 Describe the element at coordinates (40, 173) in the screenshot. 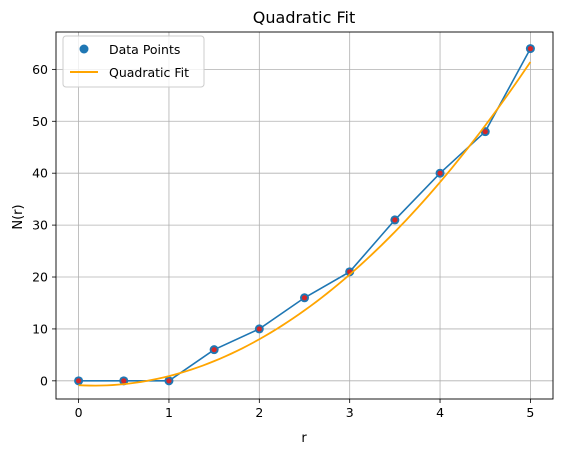

I see `y-tick-label: 40` at that location.